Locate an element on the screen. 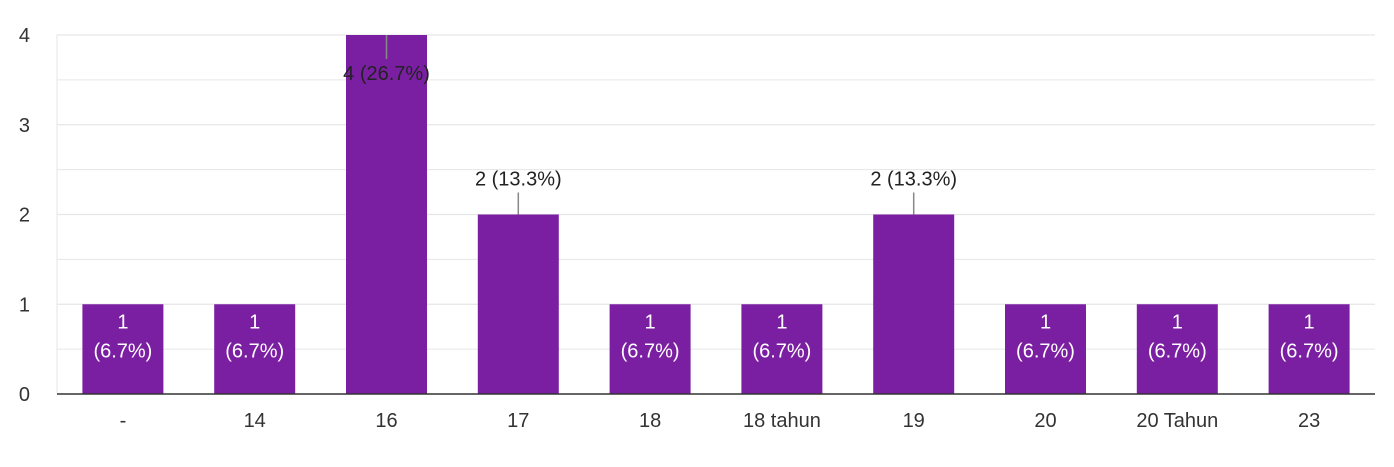  x-tick-label: 14 is located at coordinates (255, 421).